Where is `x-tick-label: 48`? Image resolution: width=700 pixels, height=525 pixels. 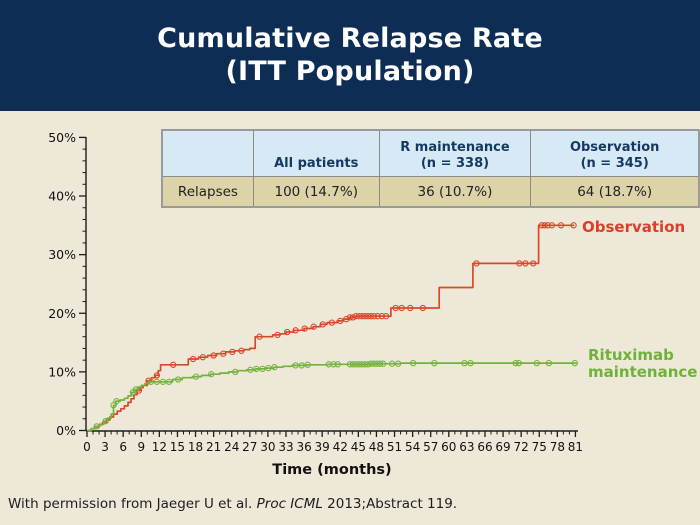
x-tick-label: 48 is located at coordinates (376, 447).